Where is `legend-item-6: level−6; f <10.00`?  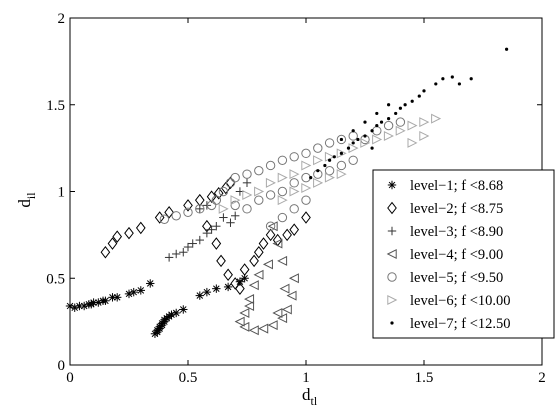
legend-item-6: level−6; f <10.00 is located at coordinates (449, 301).